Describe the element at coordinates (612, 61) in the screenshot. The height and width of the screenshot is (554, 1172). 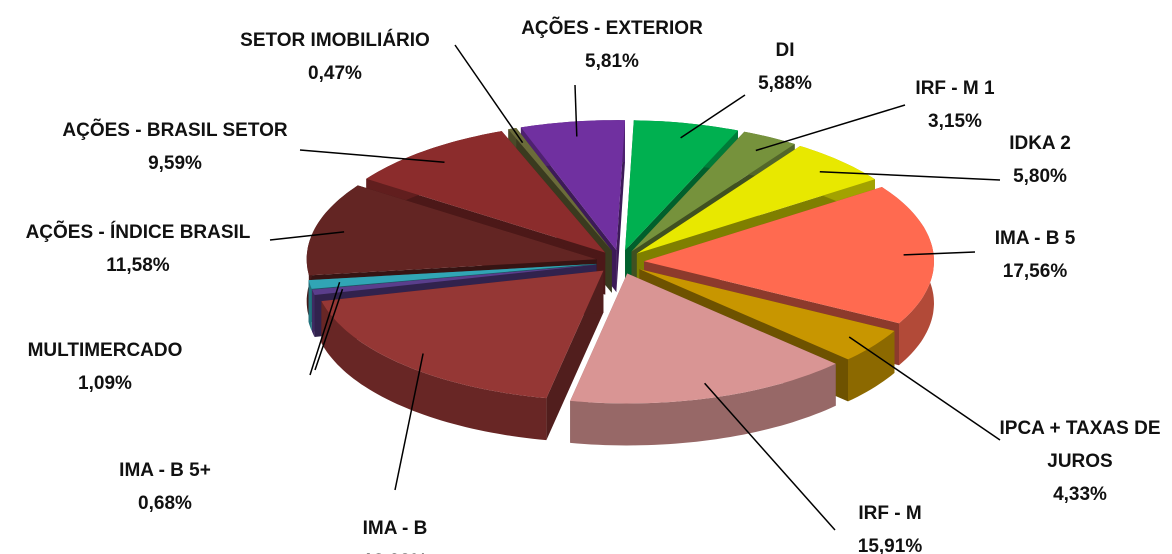
I see `value-label: 5,81%` at that location.